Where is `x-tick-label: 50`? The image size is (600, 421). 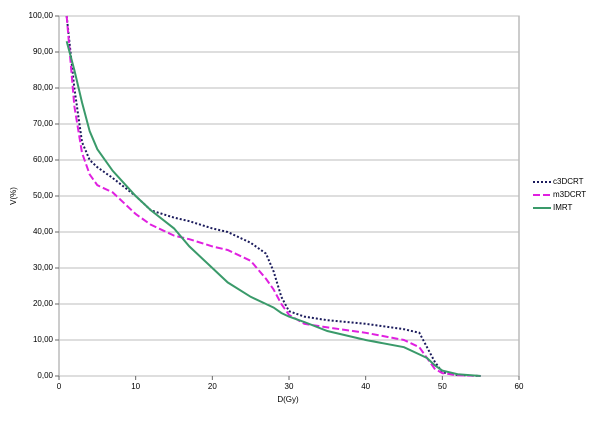
x-tick-label: 50 is located at coordinates (442, 386).